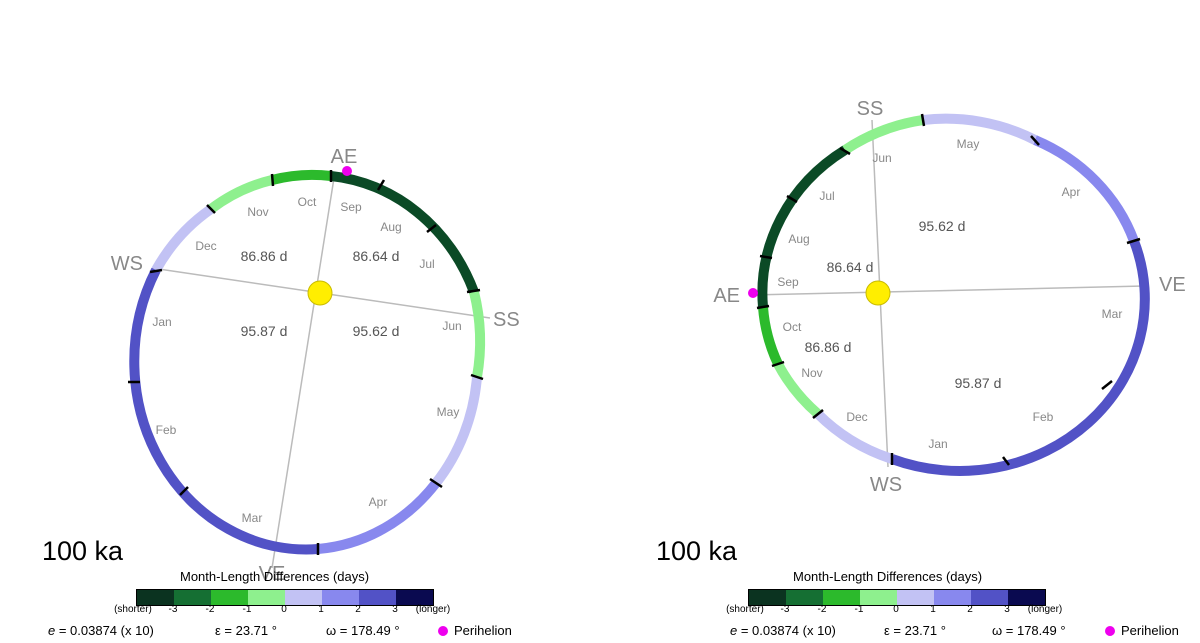 The width and height of the screenshot is (1200, 643). What do you see at coordinates (859, 609) in the screenshot?
I see `legend-label: -1` at bounding box center [859, 609].